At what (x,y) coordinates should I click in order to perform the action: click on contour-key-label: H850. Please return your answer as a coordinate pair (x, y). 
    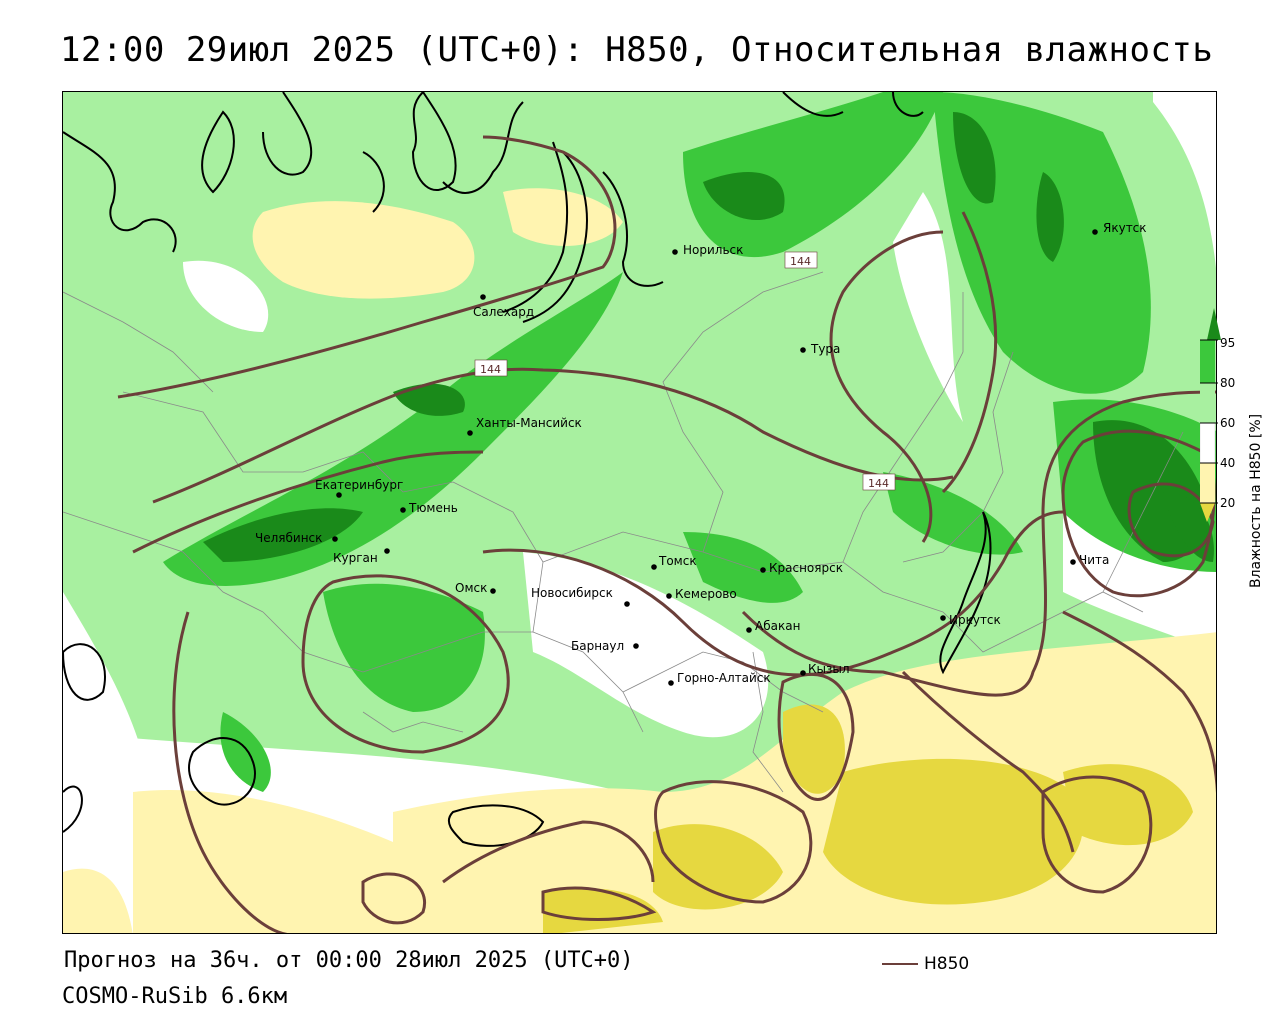
    Looking at the image, I should click on (947, 964).